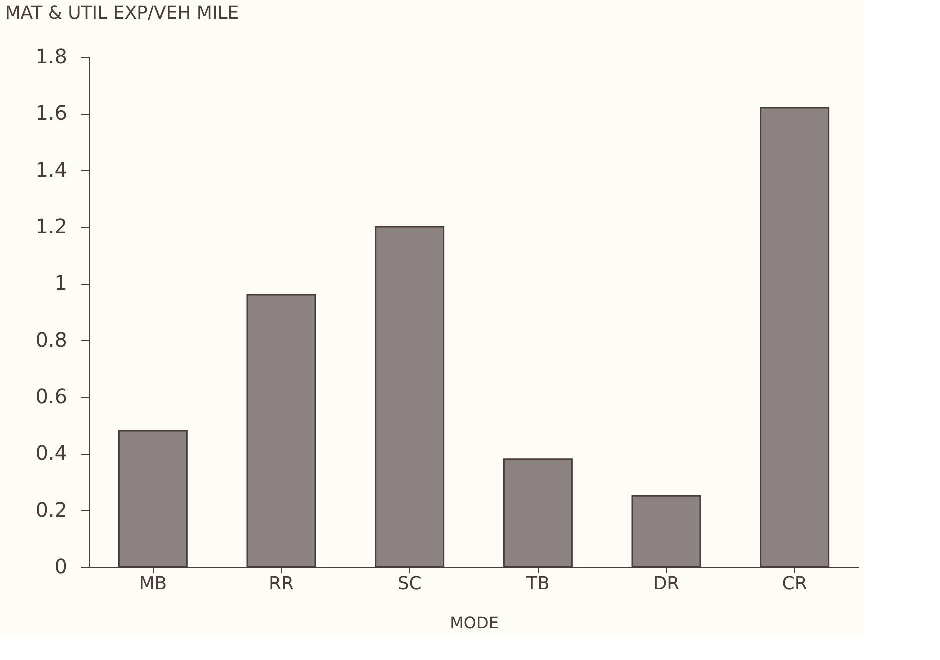 The image size is (940, 660). Describe the element at coordinates (474, 623) in the screenshot. I see `x-axis-title: MODE` at that location.